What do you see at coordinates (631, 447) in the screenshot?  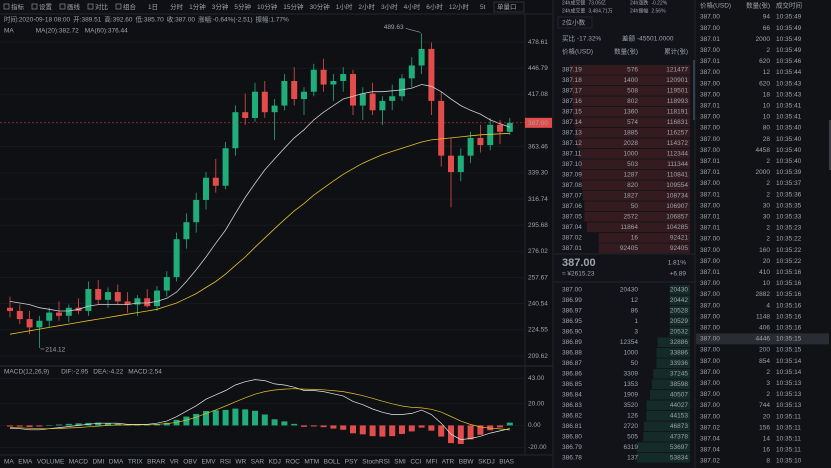 I see `book-qty: 6319` at bounding box center [631, 447].